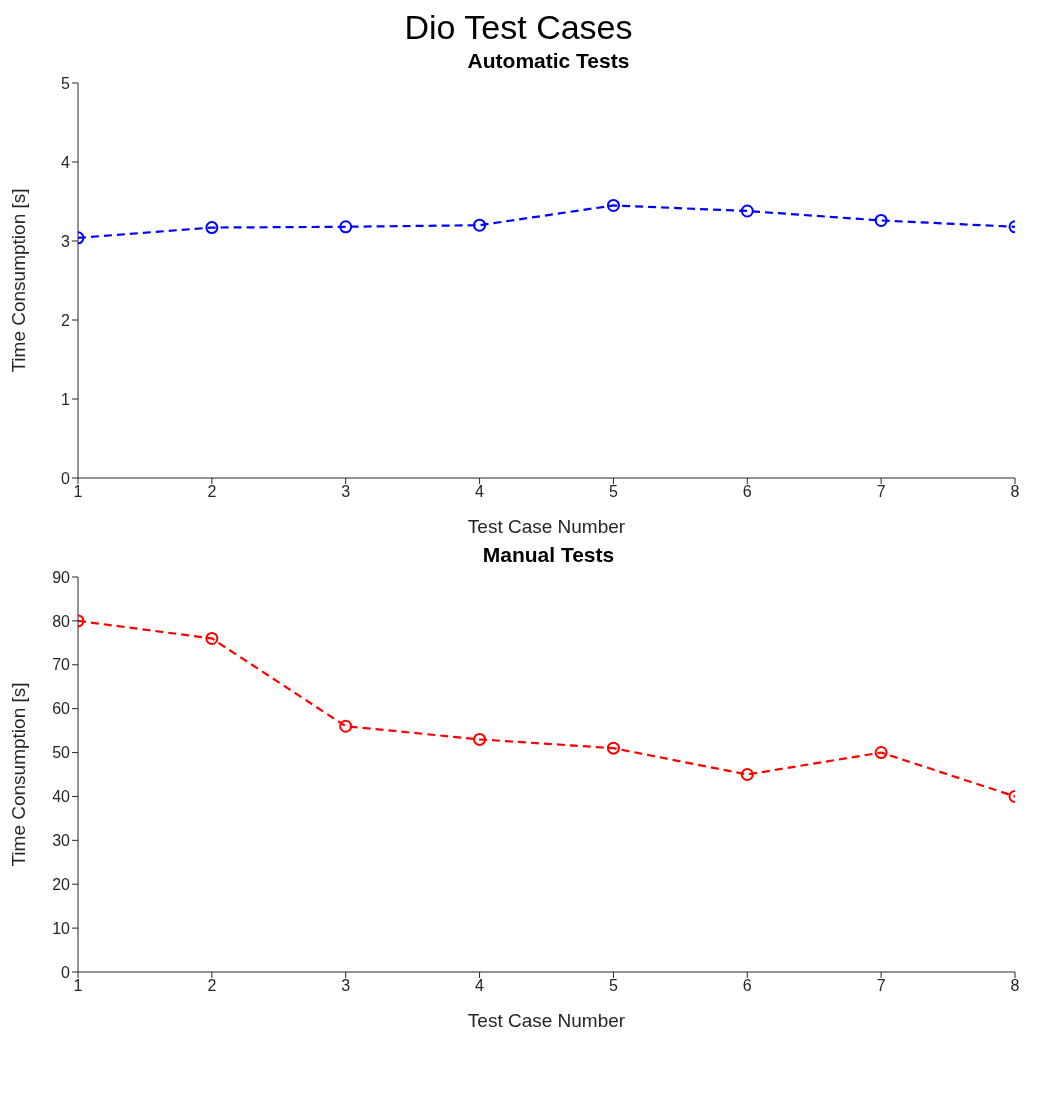  What do you see at coordinates (66, 162) in the screenshot?
I see `y-tick-label: 4` at bounding box center [66, 162].